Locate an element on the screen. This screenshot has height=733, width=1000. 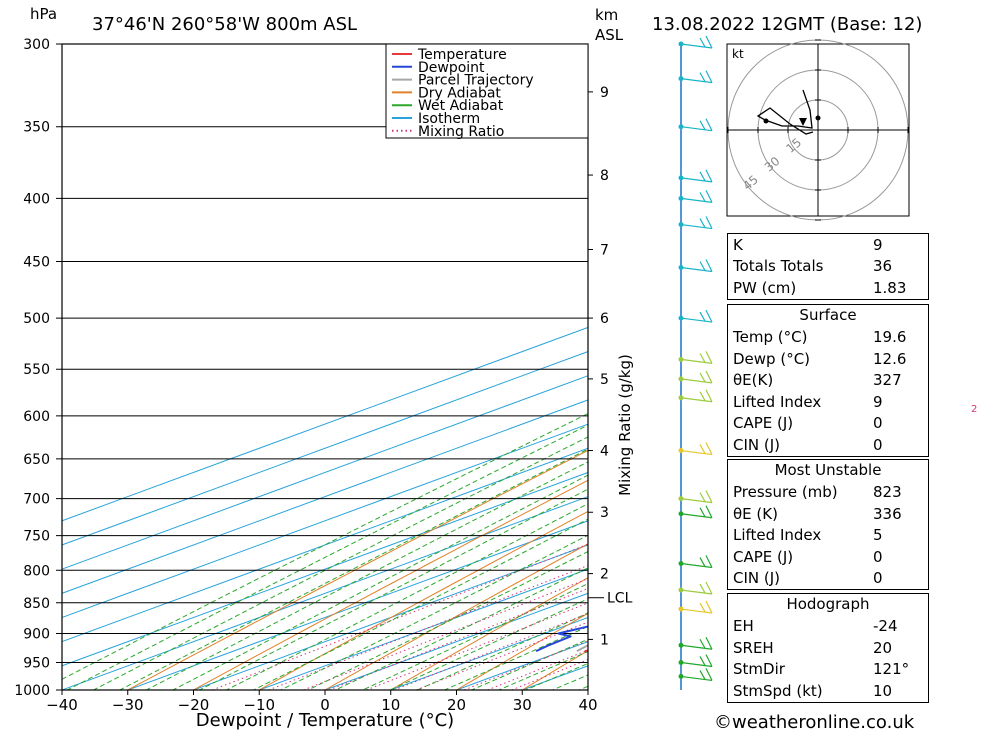
hodograph-unit-label: kt is located at coordinates (738, 54).